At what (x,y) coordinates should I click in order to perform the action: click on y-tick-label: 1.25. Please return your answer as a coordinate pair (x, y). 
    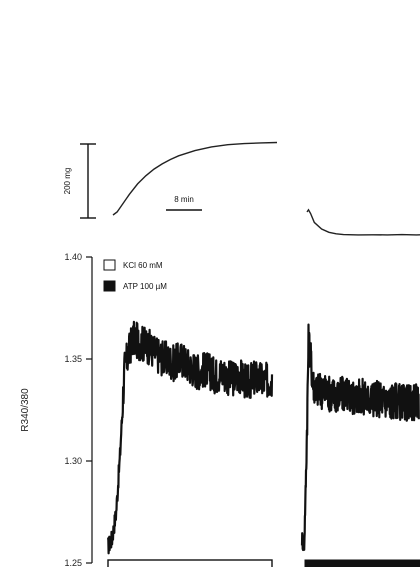
    Looking at the image, I should click on (73, 562).